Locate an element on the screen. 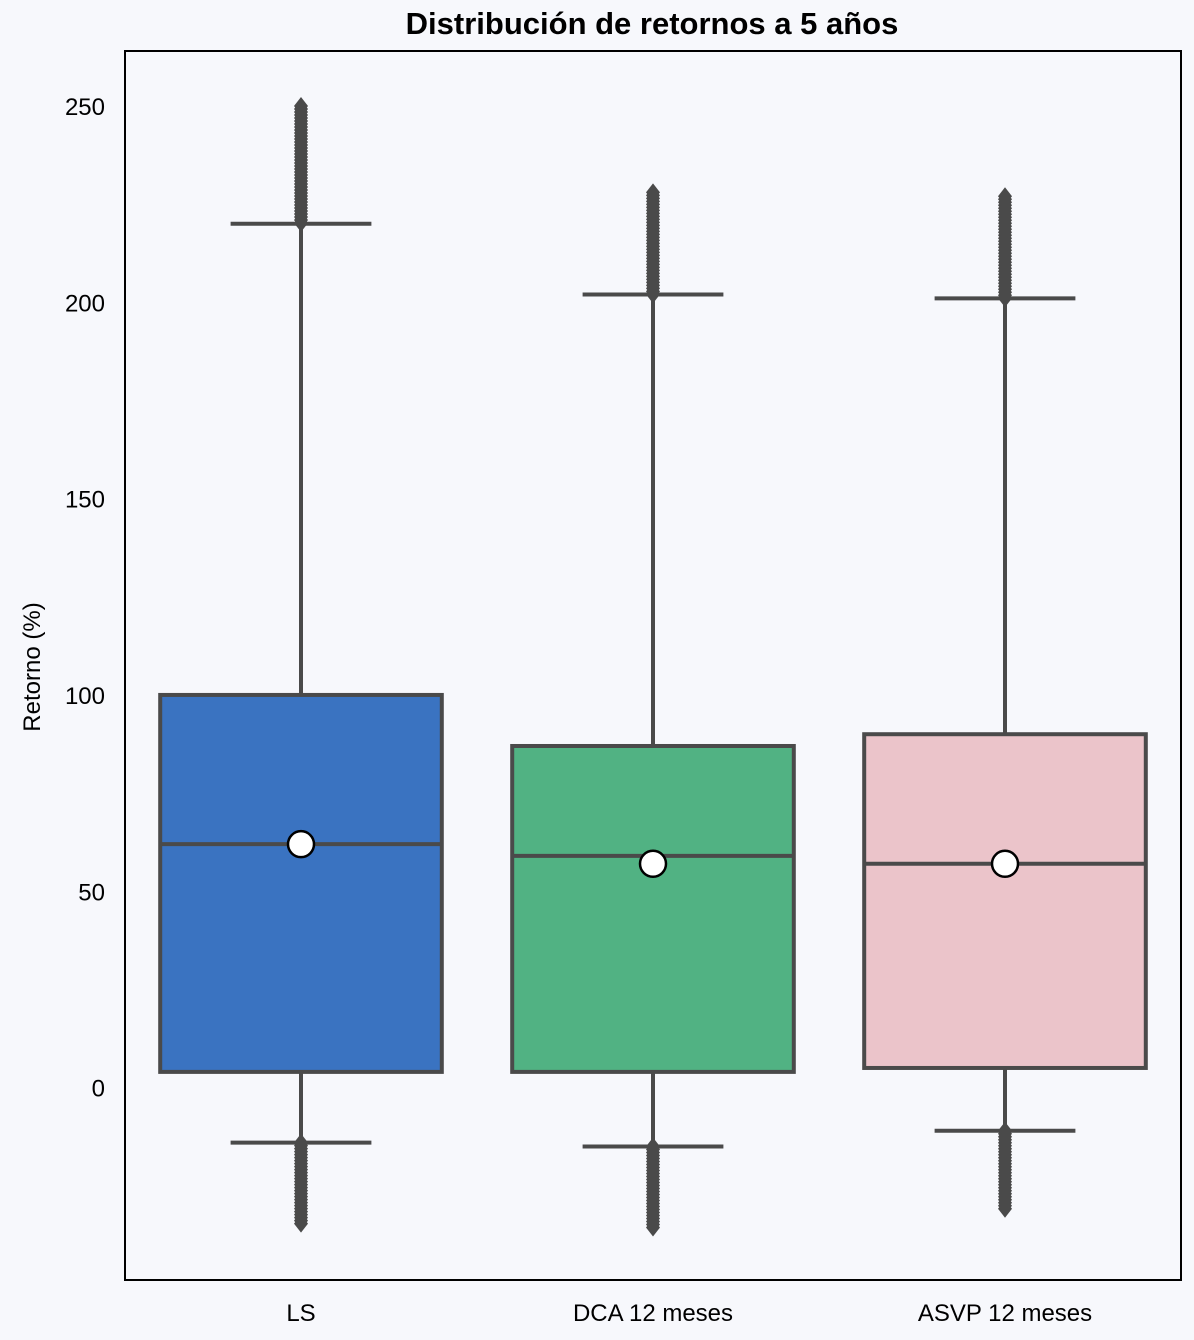 The image size is (1194, 1340). x-axis: LS DCA 12 meses ASVP 12 meses is located at coordinates (689, 1313).